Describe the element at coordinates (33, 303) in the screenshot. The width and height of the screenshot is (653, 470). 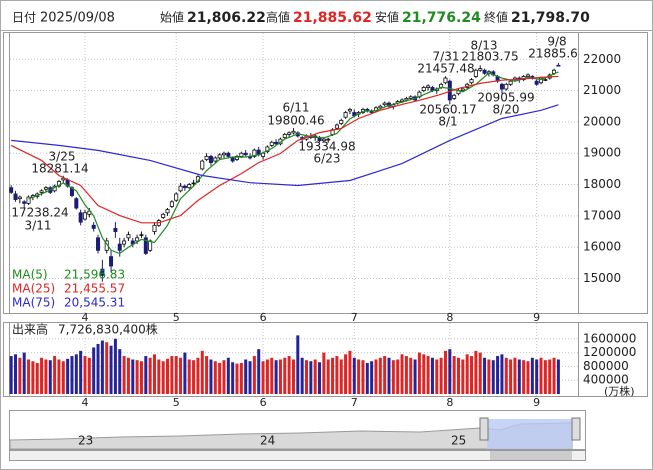
I see `legend-name: MA(75)` at that location.